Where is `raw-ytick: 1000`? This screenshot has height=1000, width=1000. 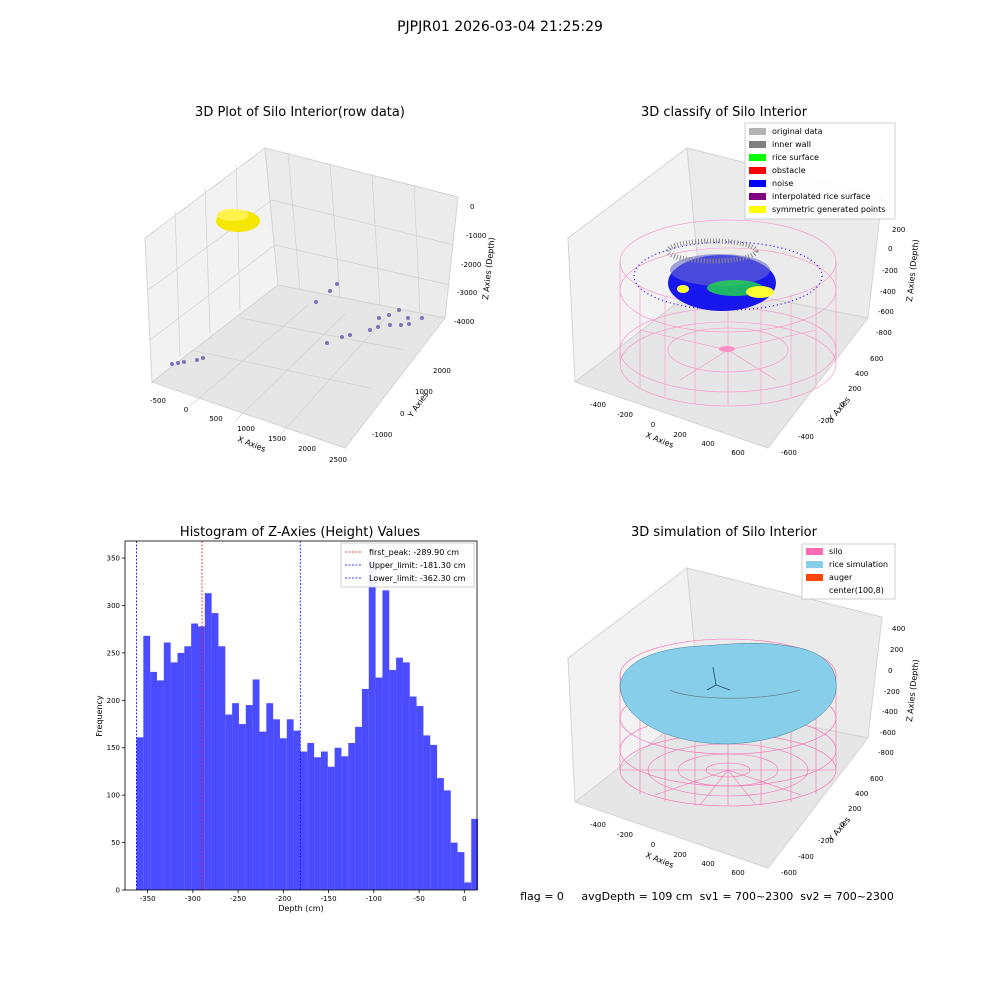 raw-ytick: 1000 is located at coordinates (424, 392).